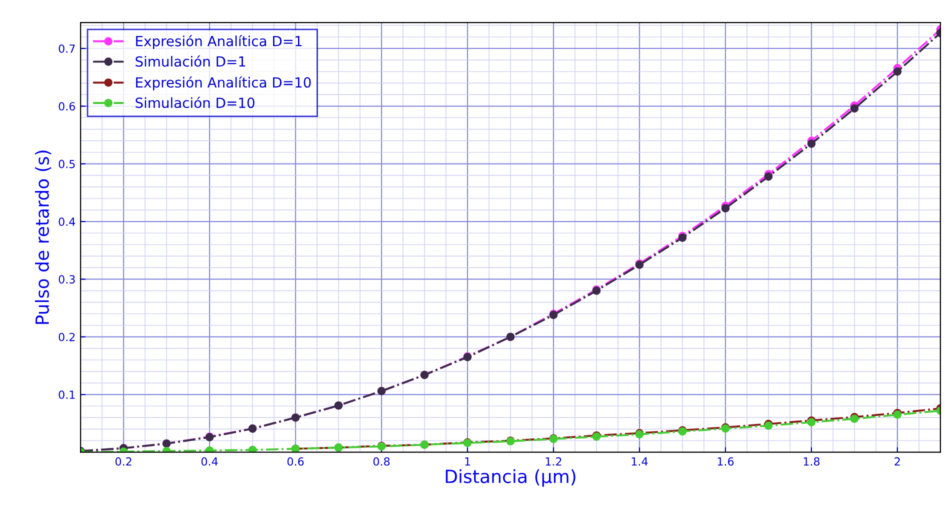 The height and width of the screenshot is (524, 948). What do you see at coordinates (66, 279) in the screenshot?
I see `y-tick-label: 0.3` at bounding box center [66, 279].